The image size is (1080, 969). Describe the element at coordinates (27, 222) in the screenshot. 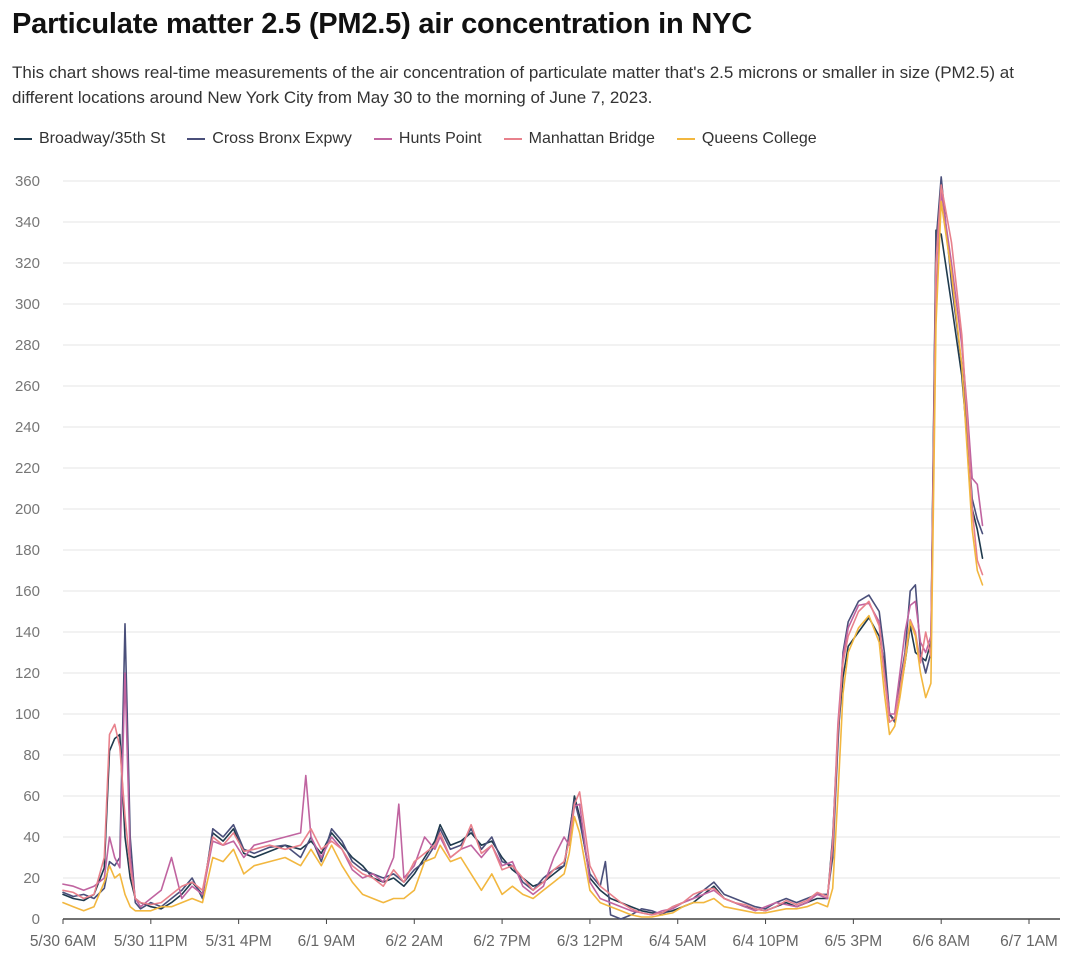

I see `y-tick-label: 340` at that location.